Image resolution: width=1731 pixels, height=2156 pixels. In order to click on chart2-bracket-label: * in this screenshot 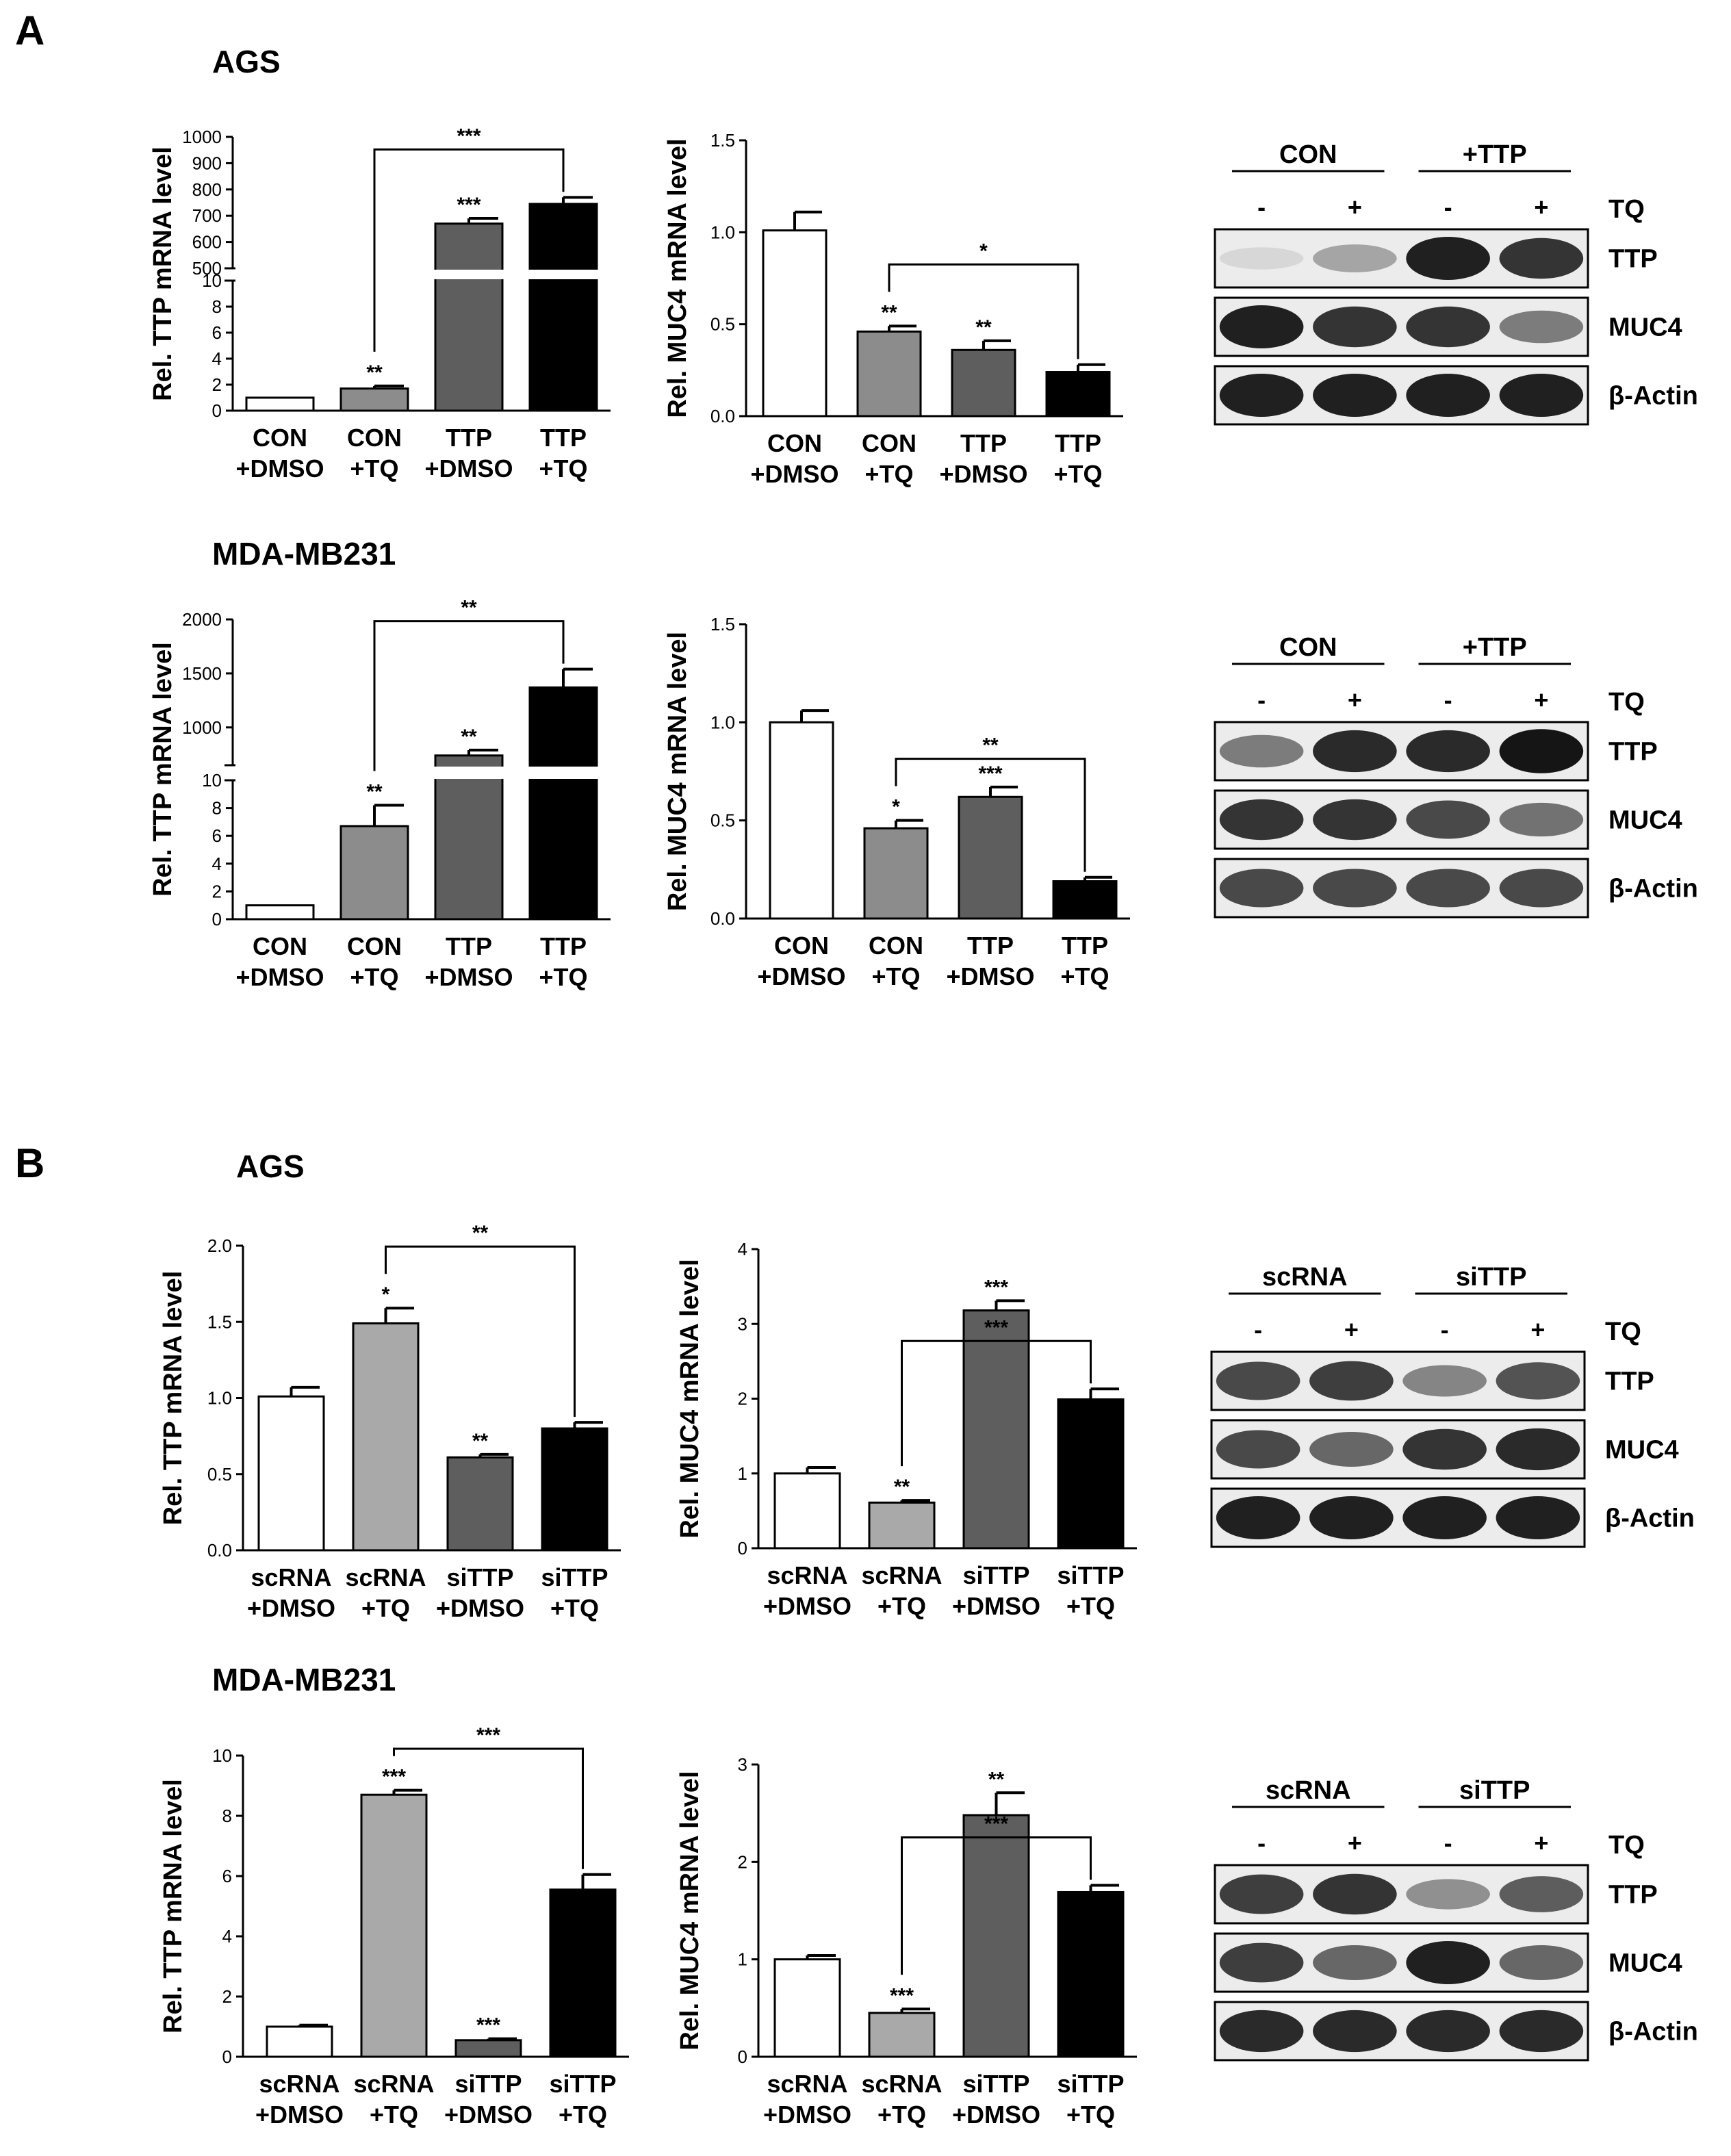, I will do `click(984, 251)`.